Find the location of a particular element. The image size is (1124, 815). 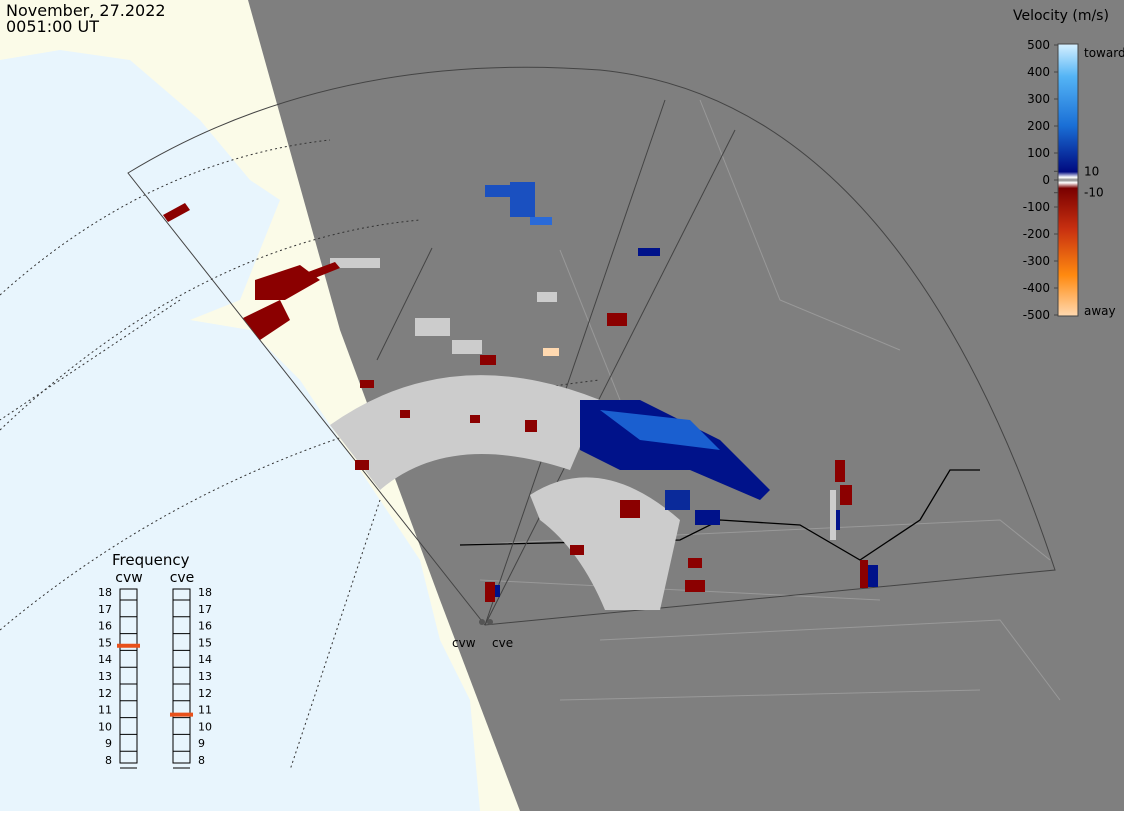

tick-label: 100 is located at coordinates (1038, 153).